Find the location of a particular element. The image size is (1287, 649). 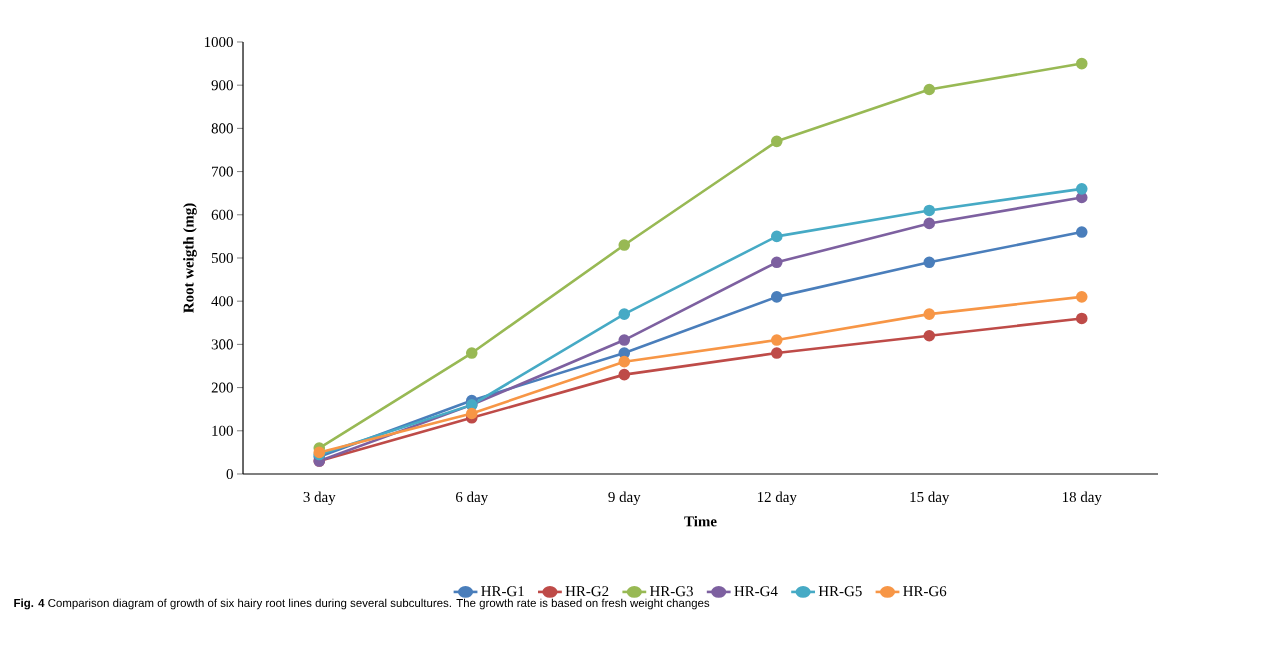

legend-label: HR-G5 is located at coordinates (840, 591).